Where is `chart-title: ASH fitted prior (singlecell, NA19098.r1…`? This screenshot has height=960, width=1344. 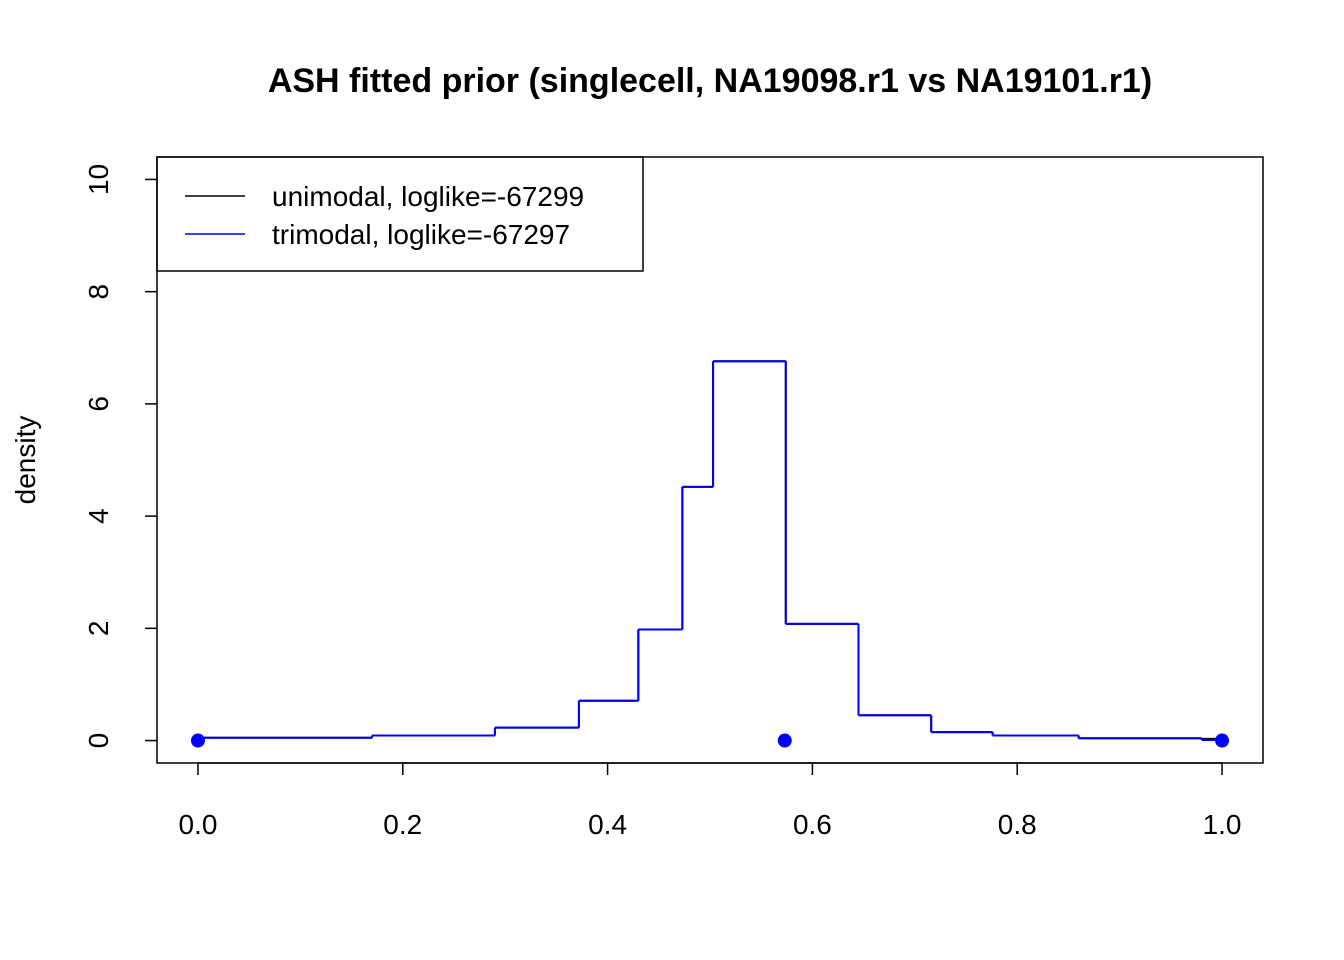
chart-title: ASH fitted prior (singlecell, NA19098.r1… is located at coordinates (710, 81).